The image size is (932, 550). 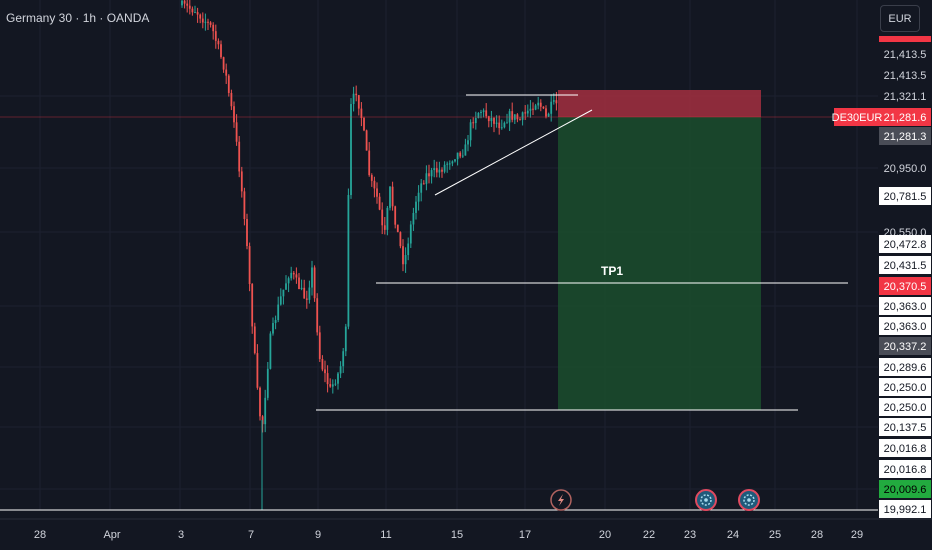 I want to click on price-axis-label: 20,950.0, so click(x=905, y=169).